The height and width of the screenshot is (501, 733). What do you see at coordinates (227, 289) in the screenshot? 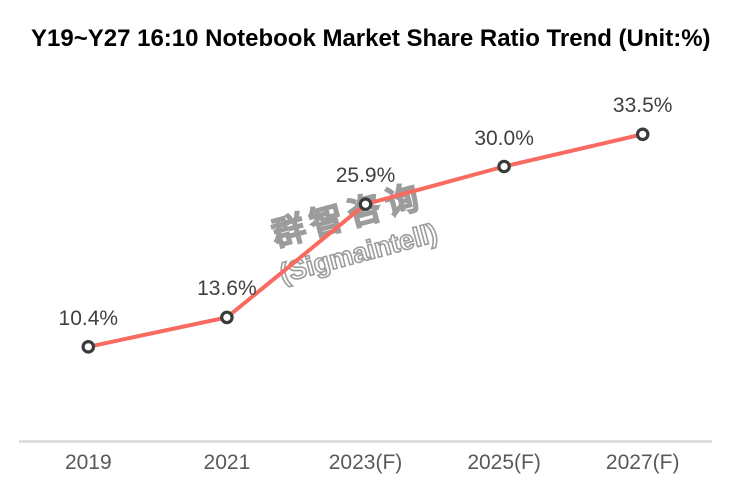
I see `data-label: 13.6%` at bounding box center [227, 289].